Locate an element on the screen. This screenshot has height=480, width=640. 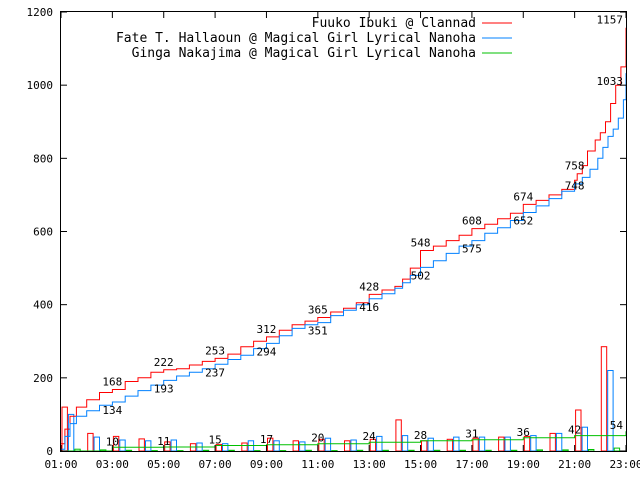
data-label: 416 is located at coordinates (369, 307).